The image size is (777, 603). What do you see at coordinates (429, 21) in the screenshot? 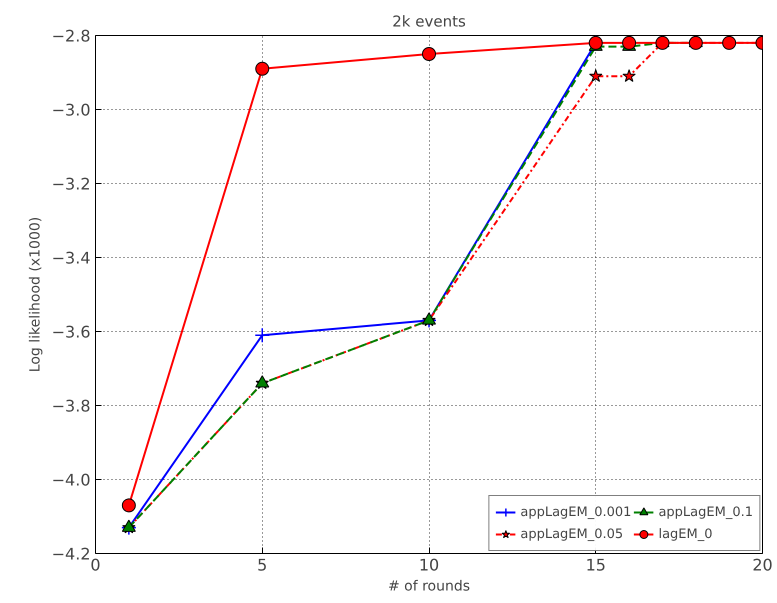
I see `chart-title: 2k events` at bounding box center [429, 21].